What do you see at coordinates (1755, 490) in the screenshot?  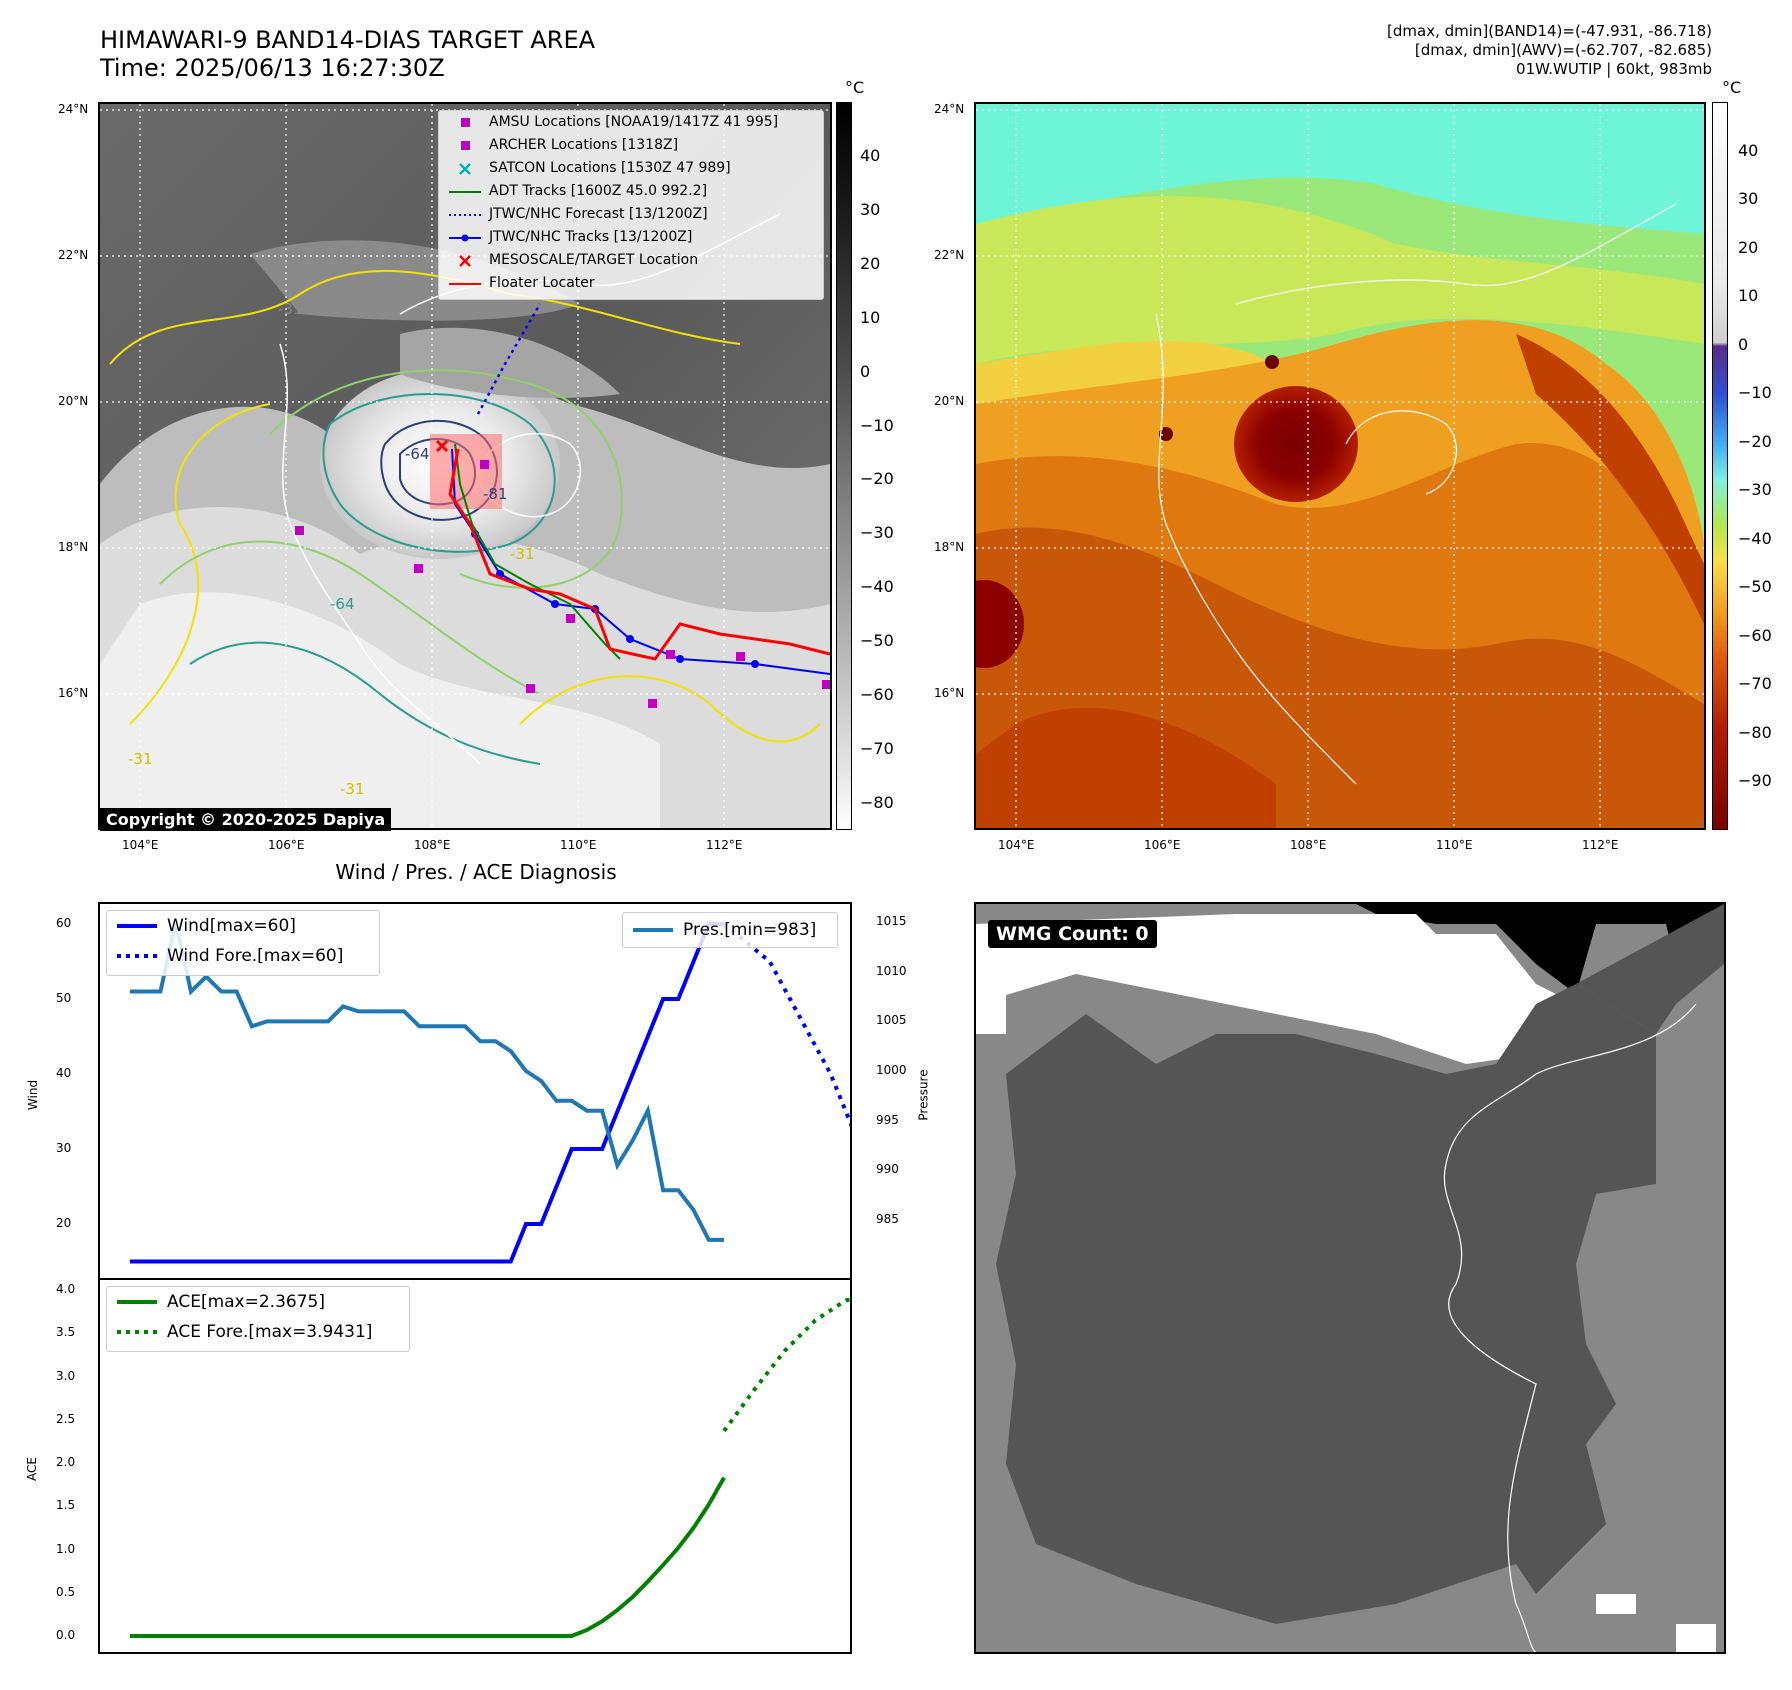 I see `awv-colorbar-tick: −30` at bounding box center [1755, 490].